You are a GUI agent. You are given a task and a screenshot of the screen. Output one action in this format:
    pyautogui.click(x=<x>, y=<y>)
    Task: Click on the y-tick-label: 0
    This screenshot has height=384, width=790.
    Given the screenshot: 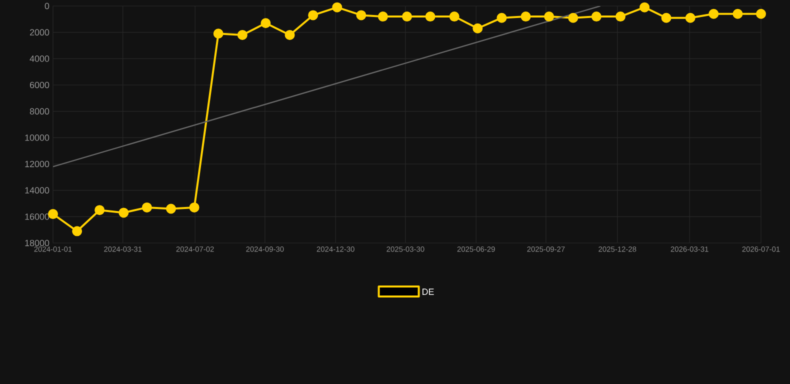 What is the action you would take?
    pyautogui.click(x=47, y=6)
    